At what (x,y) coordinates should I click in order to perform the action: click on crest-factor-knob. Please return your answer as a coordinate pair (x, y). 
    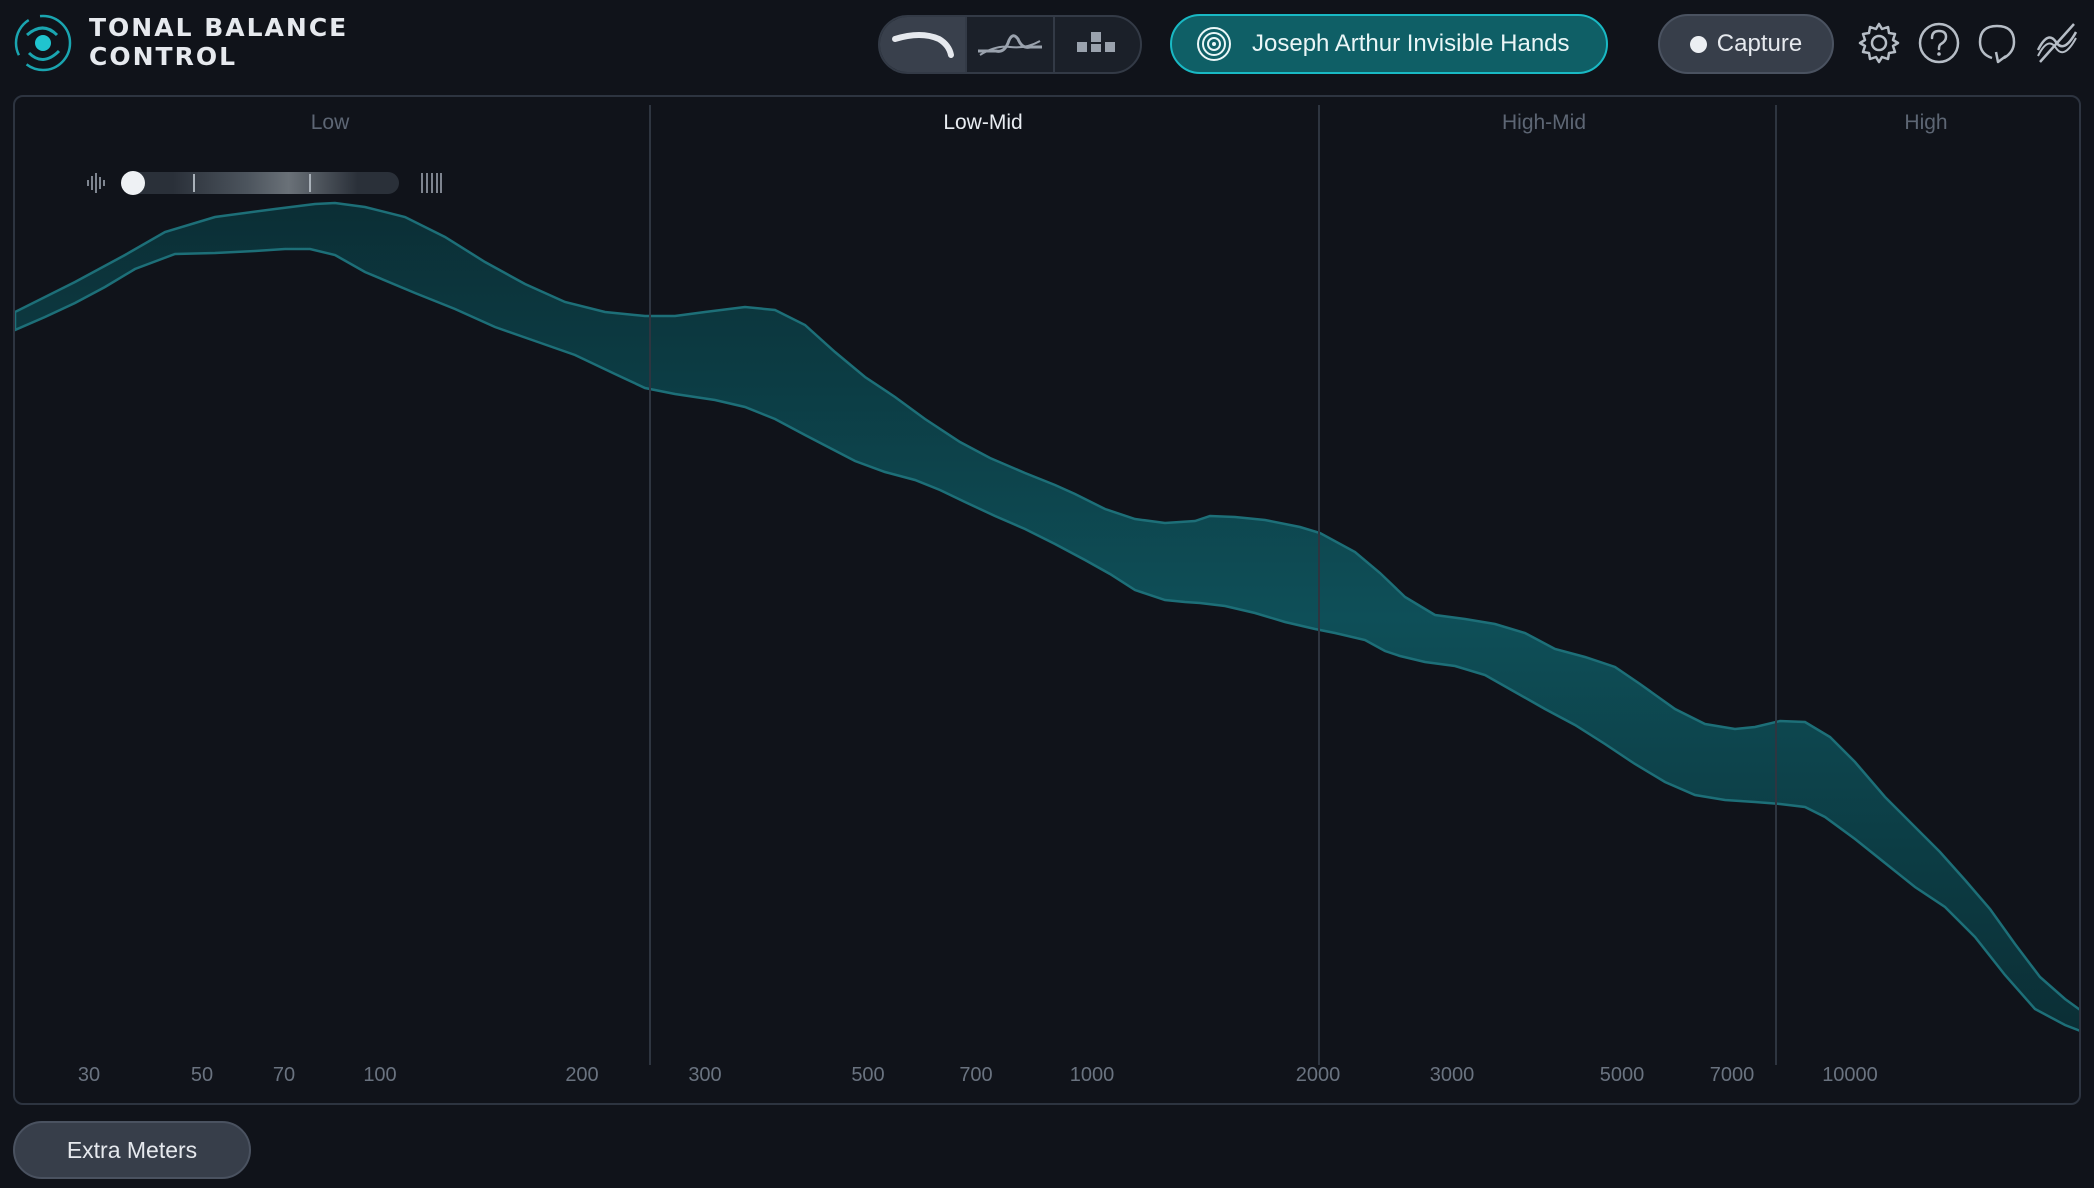
    Looking at the image, I should click on (133, 183).